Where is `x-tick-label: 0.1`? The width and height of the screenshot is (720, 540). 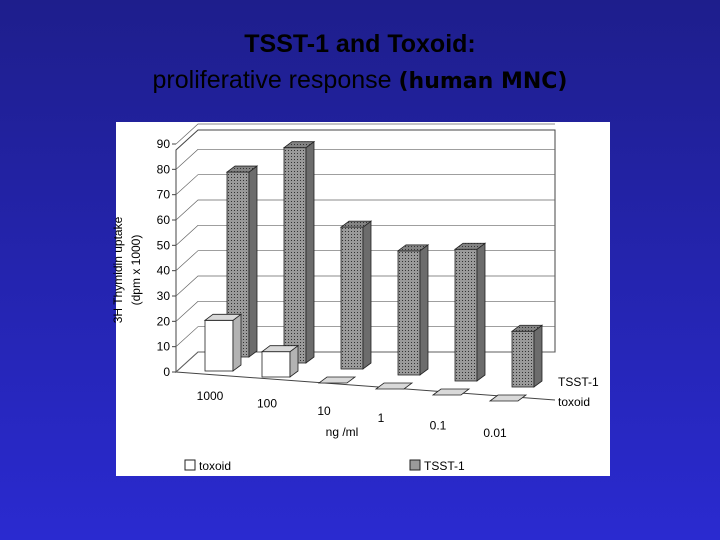
x-tick-label: 0.1 is located at coordinates (438, 426).